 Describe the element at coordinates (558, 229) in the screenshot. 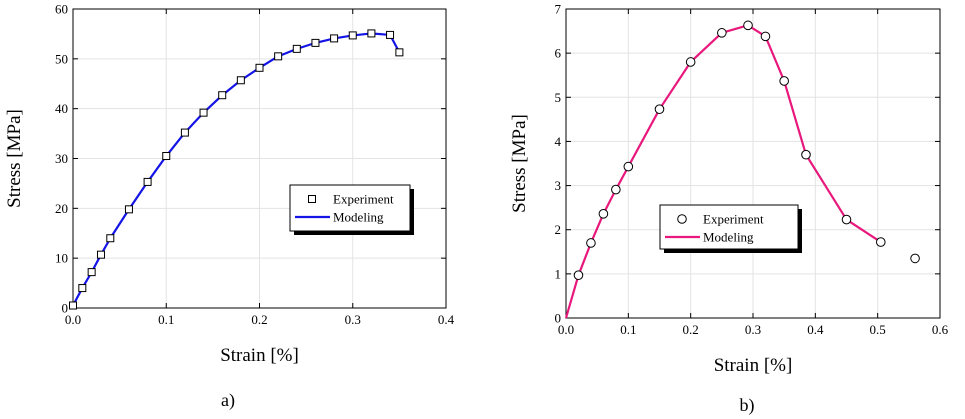

I see `y-tick-label: 2` at that location.